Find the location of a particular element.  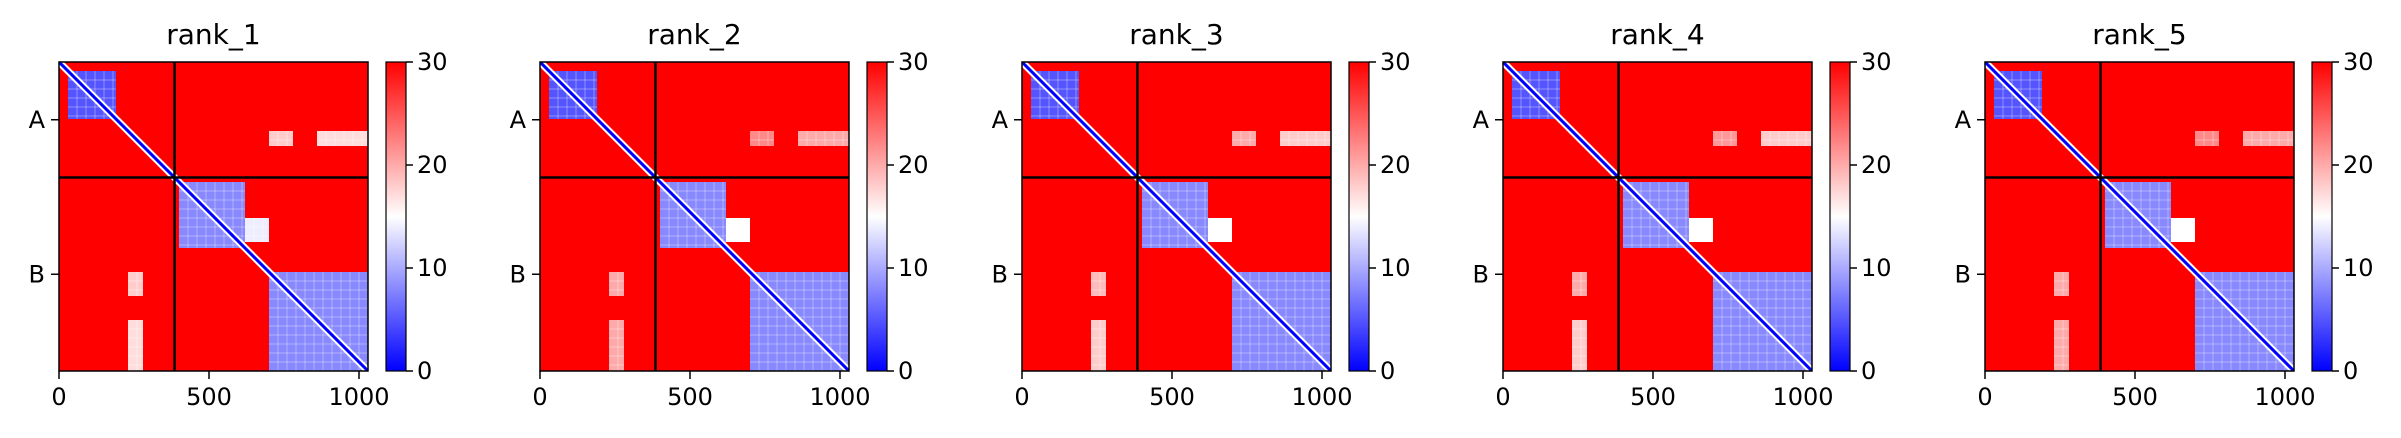

panel-title: rank_1 is located at coordinates (213, 34).